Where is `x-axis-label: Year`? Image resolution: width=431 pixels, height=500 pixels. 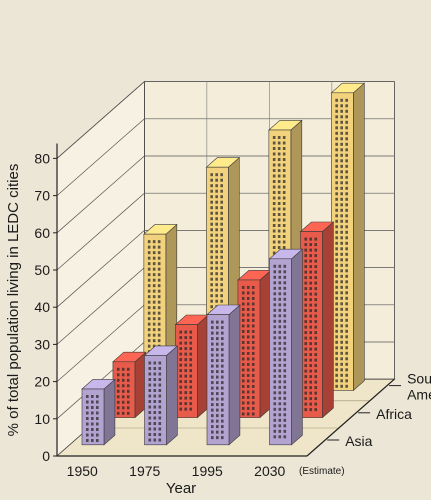
x-axis-label: Year is located at coordinates (181, 488).